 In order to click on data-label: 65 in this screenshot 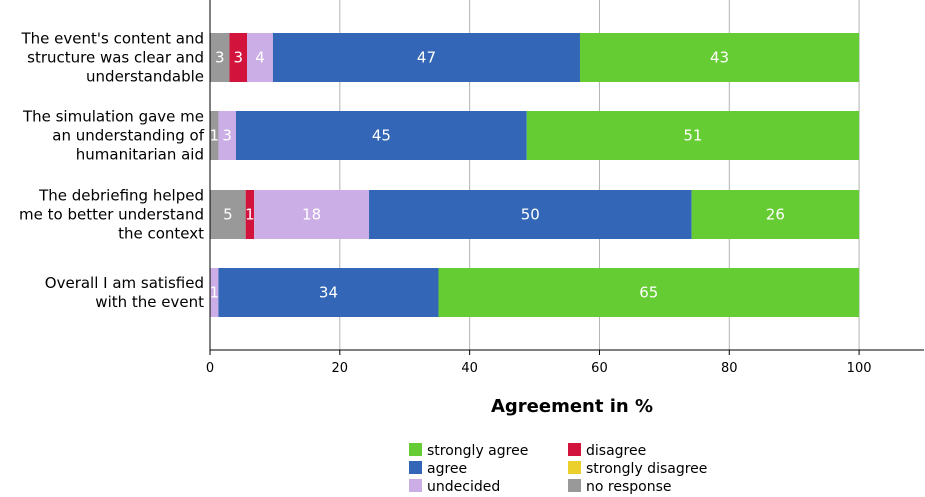, I will do `click(648, 293)`.